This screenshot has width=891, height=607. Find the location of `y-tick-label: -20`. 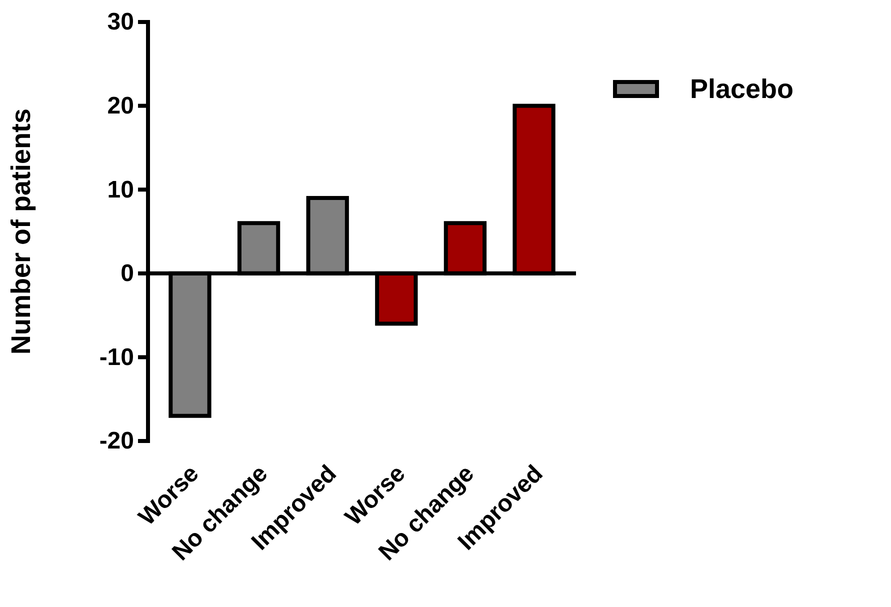

y-tick-label: -20 is located at coordinates (116, 441).